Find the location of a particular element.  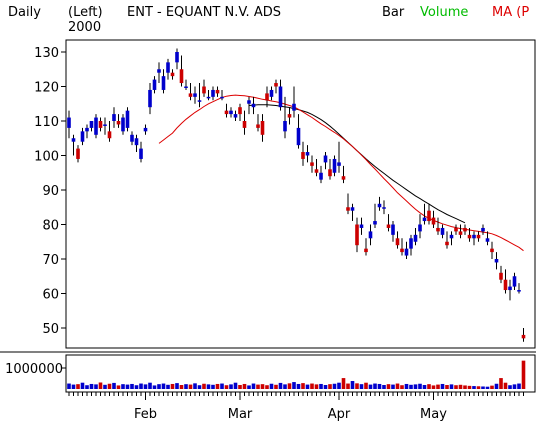

y-tick-label: 100 is located at coordinates (46, 157).